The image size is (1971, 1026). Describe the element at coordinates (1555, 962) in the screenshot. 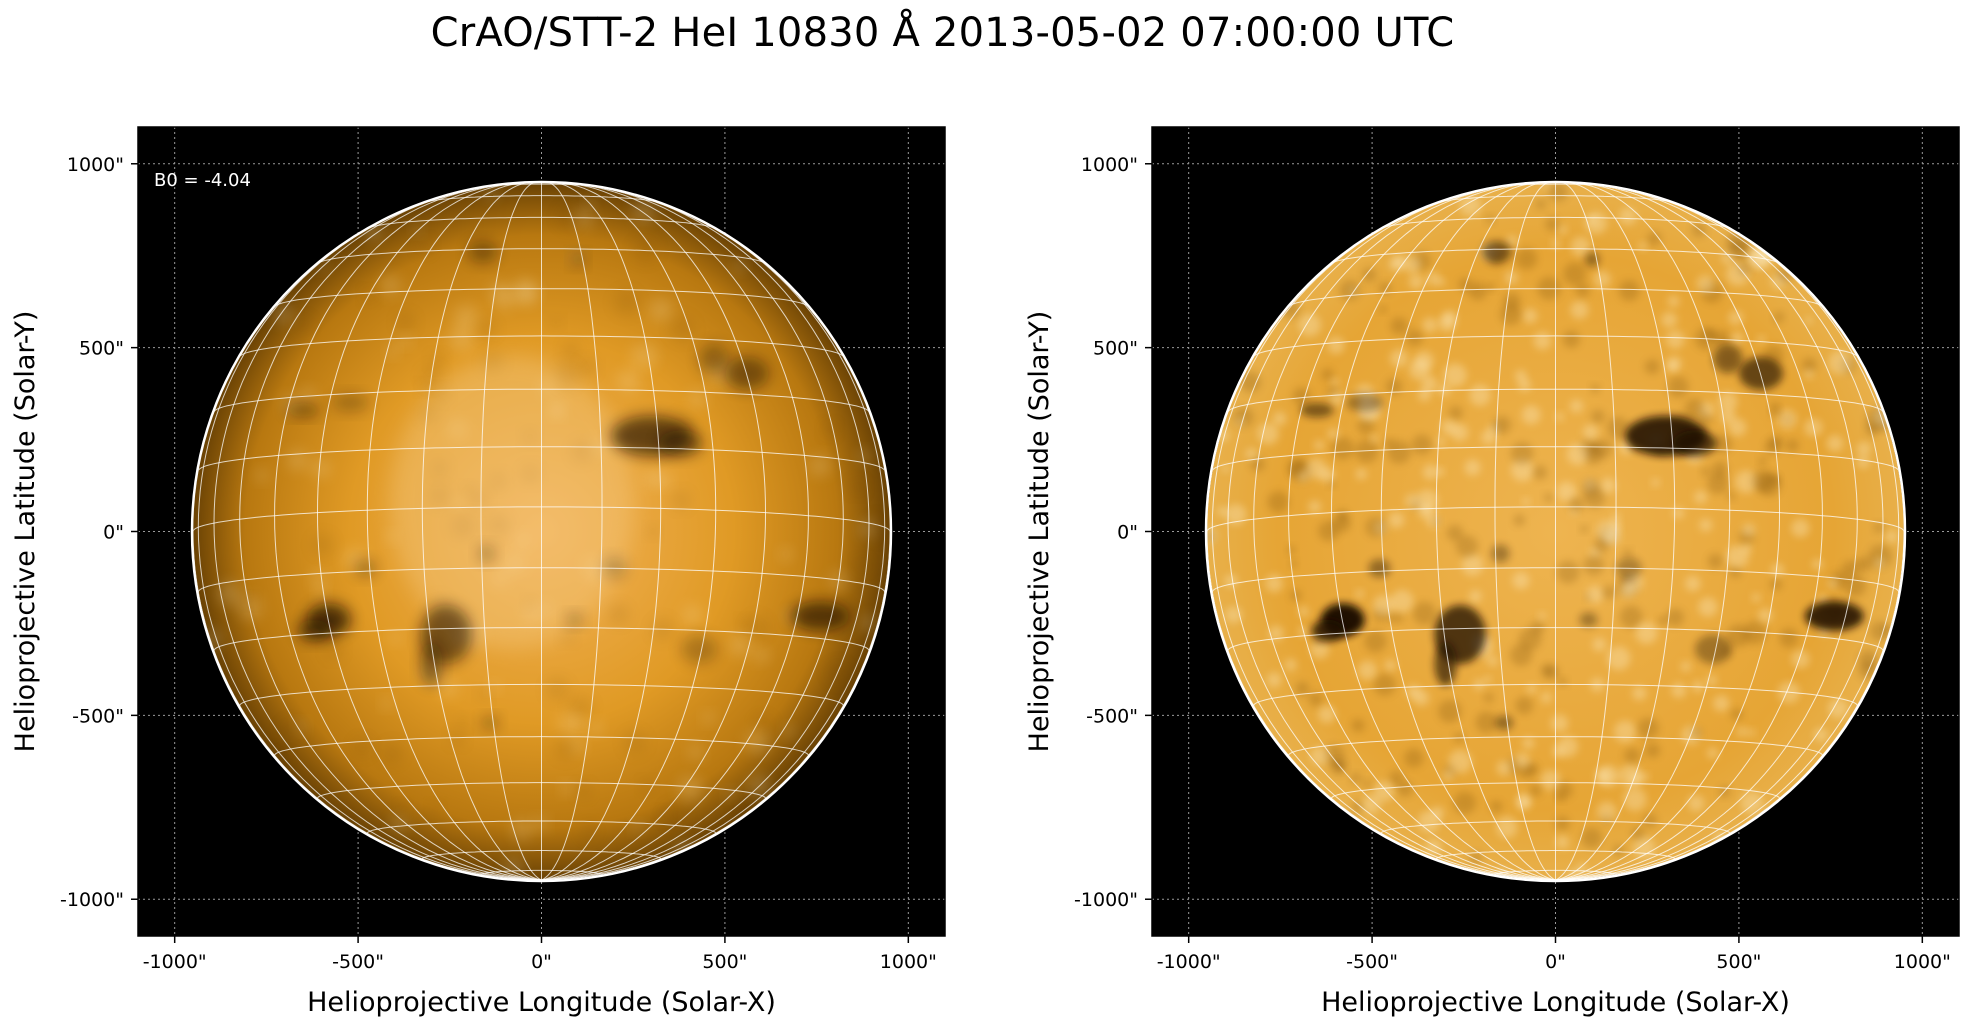

I see `x-tick-label: 0"` at that location.